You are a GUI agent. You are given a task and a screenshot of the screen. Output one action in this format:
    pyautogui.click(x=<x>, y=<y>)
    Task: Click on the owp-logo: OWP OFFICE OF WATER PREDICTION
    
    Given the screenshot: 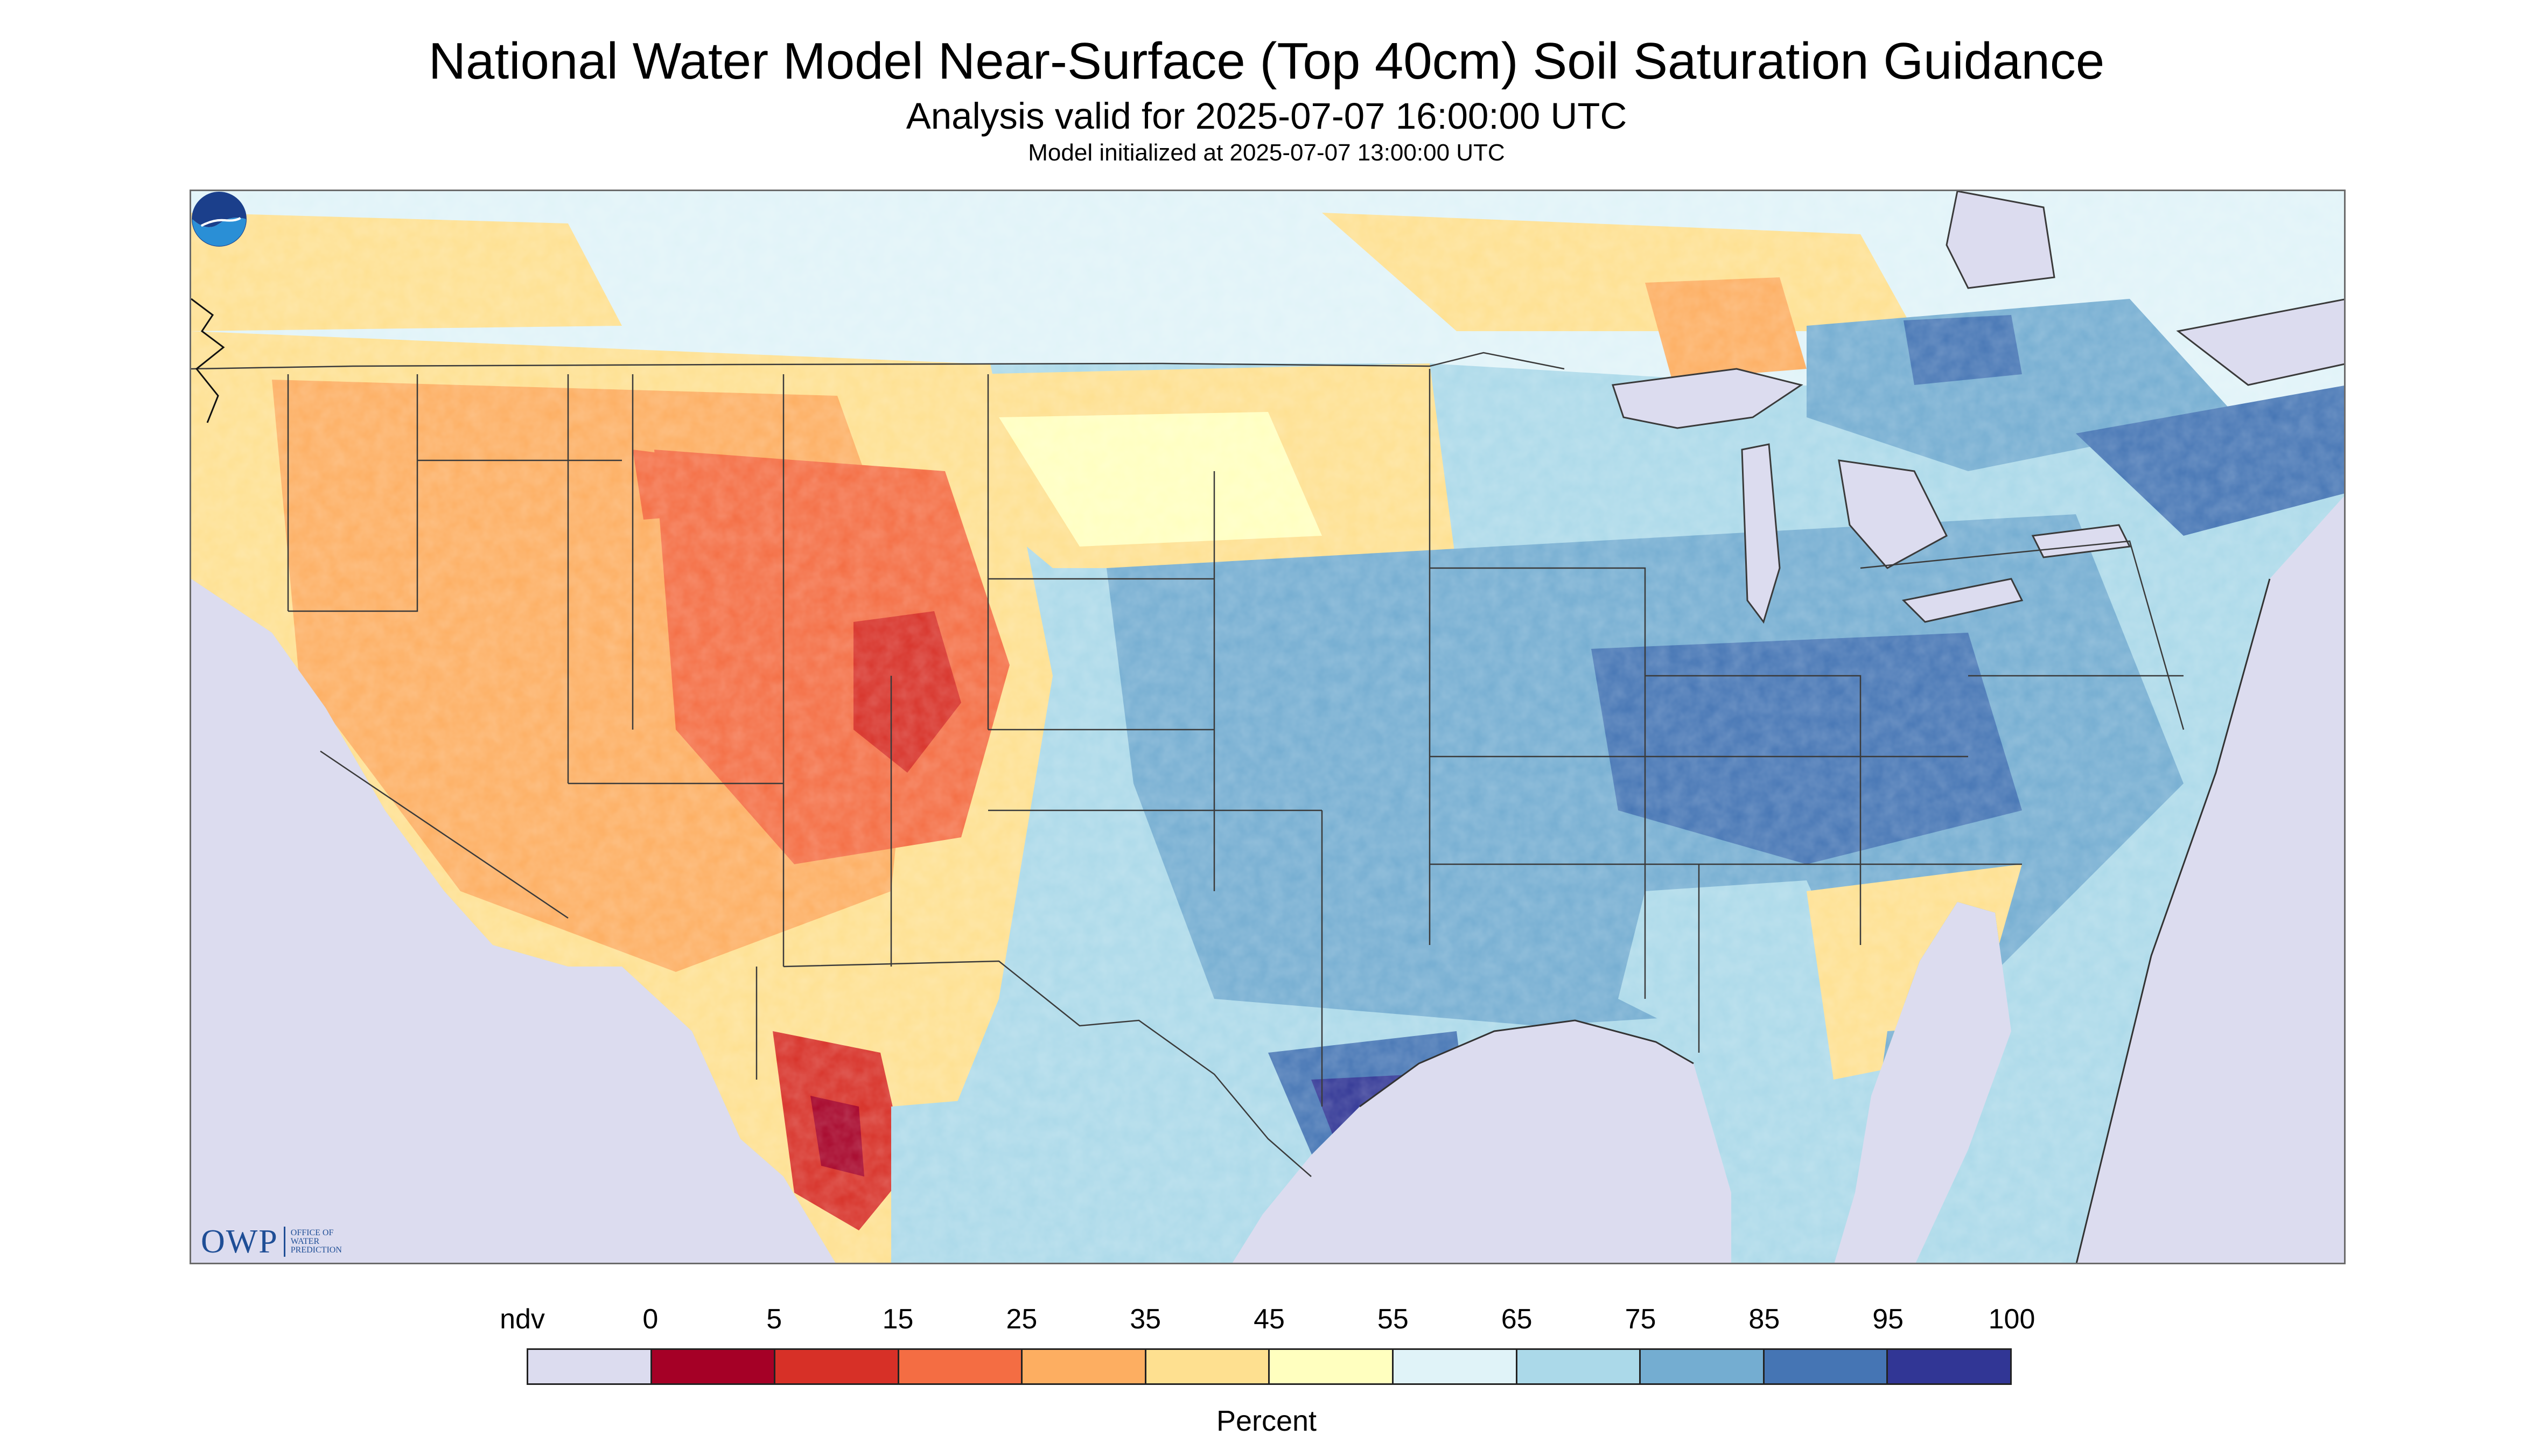 What is the action you would take?
    pyautogui.click(x=271, y=1242)
    